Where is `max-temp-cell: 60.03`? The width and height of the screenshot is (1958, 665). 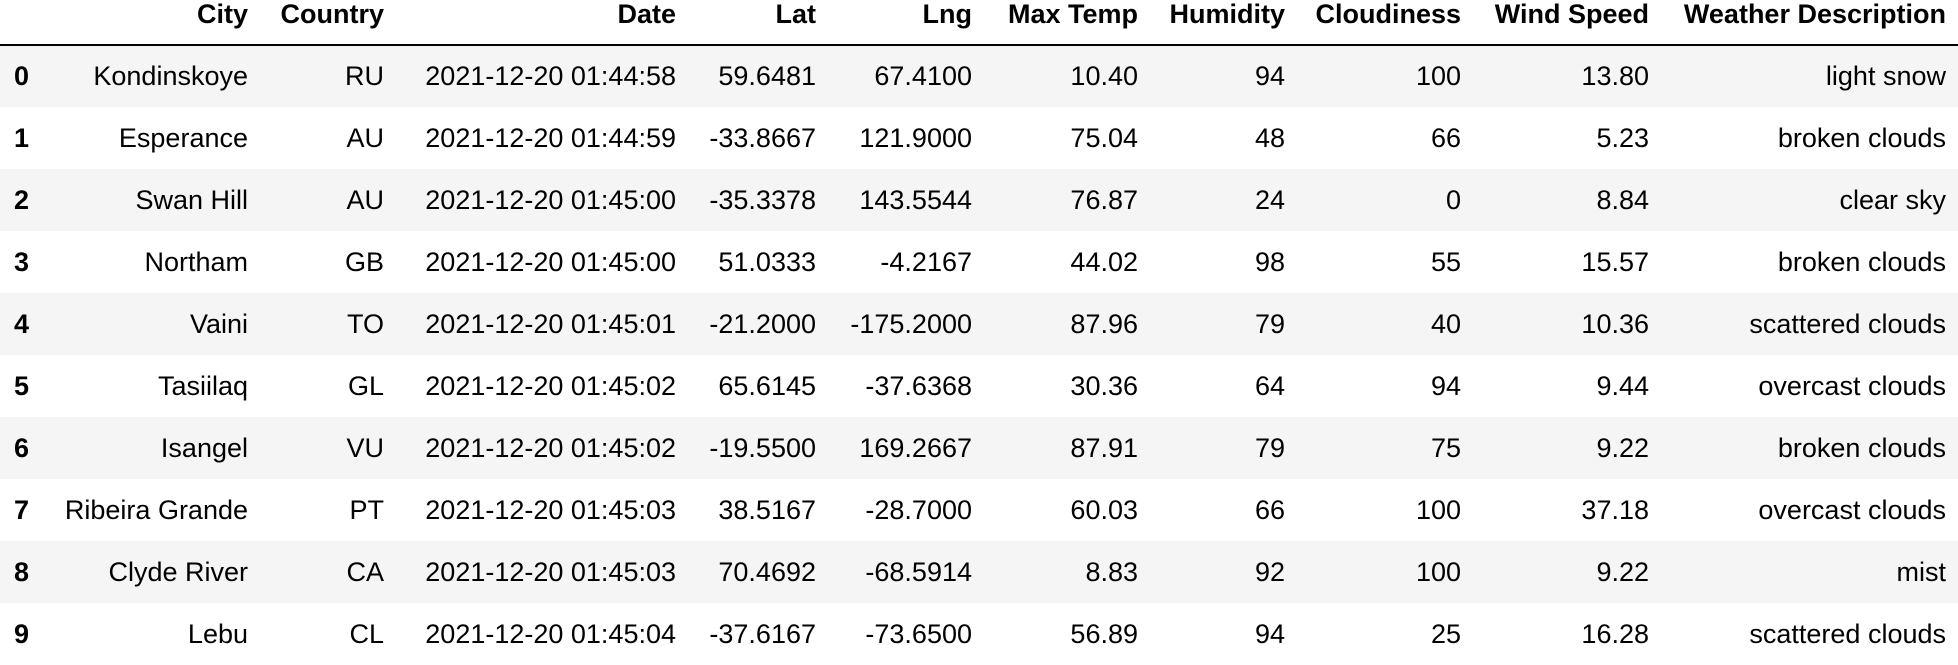 max-temp-cell: 60.03 is located at coordinates (1104, 509).